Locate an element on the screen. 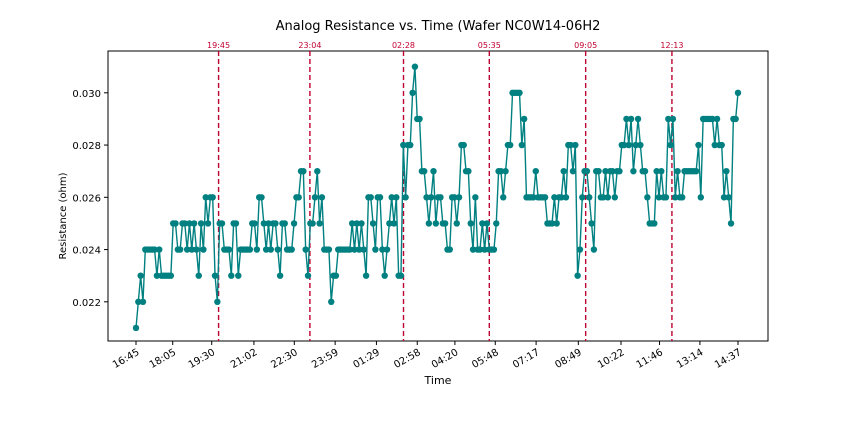 The height and width of the screenshot is (431, 854). x-tick-label: 21:02 is located at coordinates (244, 359).